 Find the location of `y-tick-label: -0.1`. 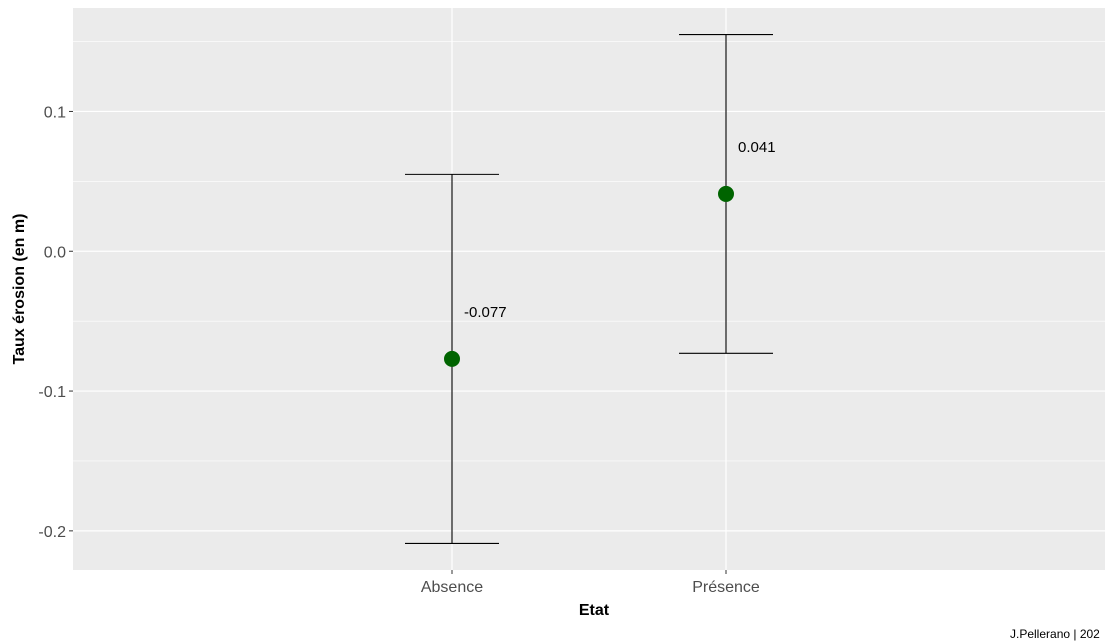

y-tick-label: -0.1 is located at coordinates (52, 392).